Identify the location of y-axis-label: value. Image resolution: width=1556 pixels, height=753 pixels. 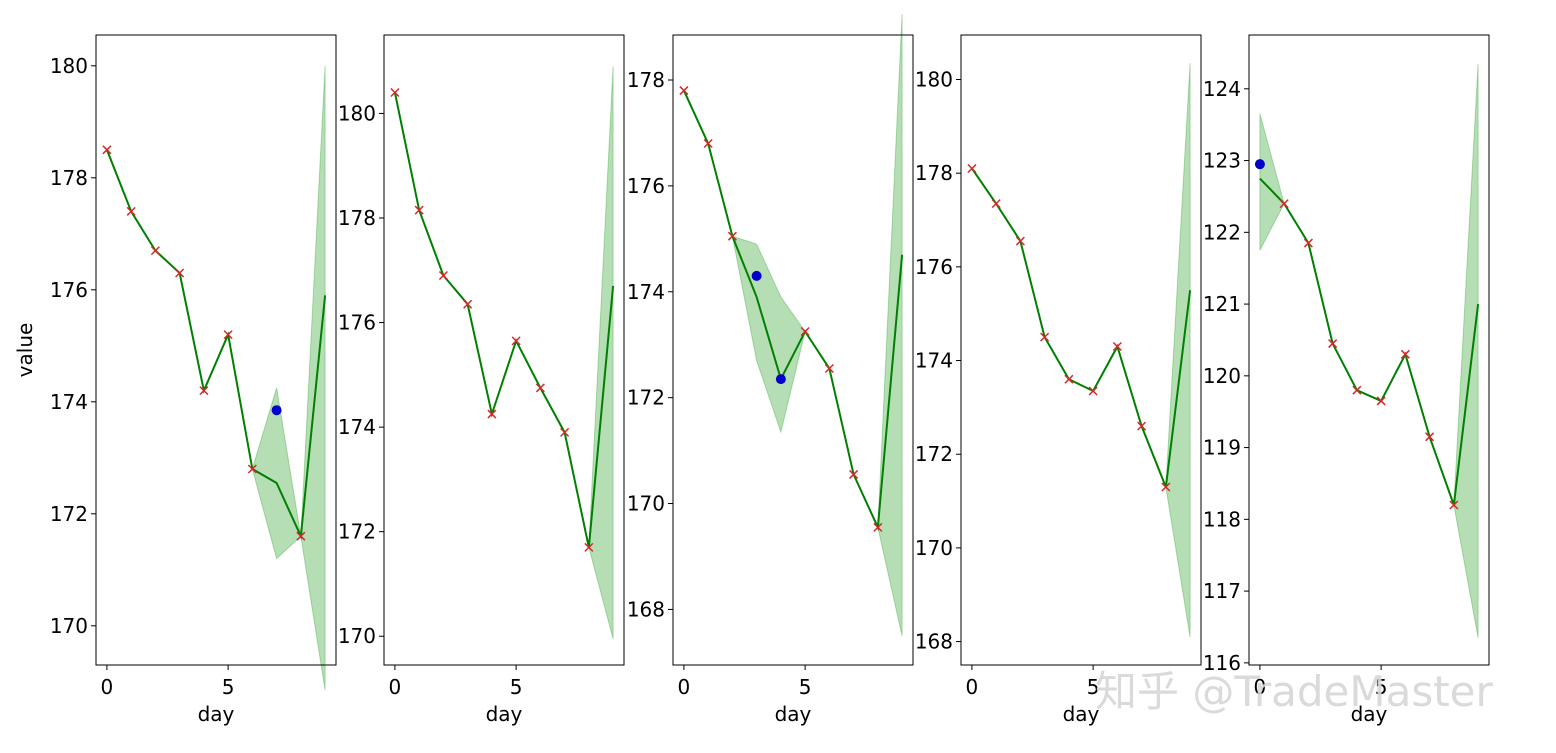
(25, 350).